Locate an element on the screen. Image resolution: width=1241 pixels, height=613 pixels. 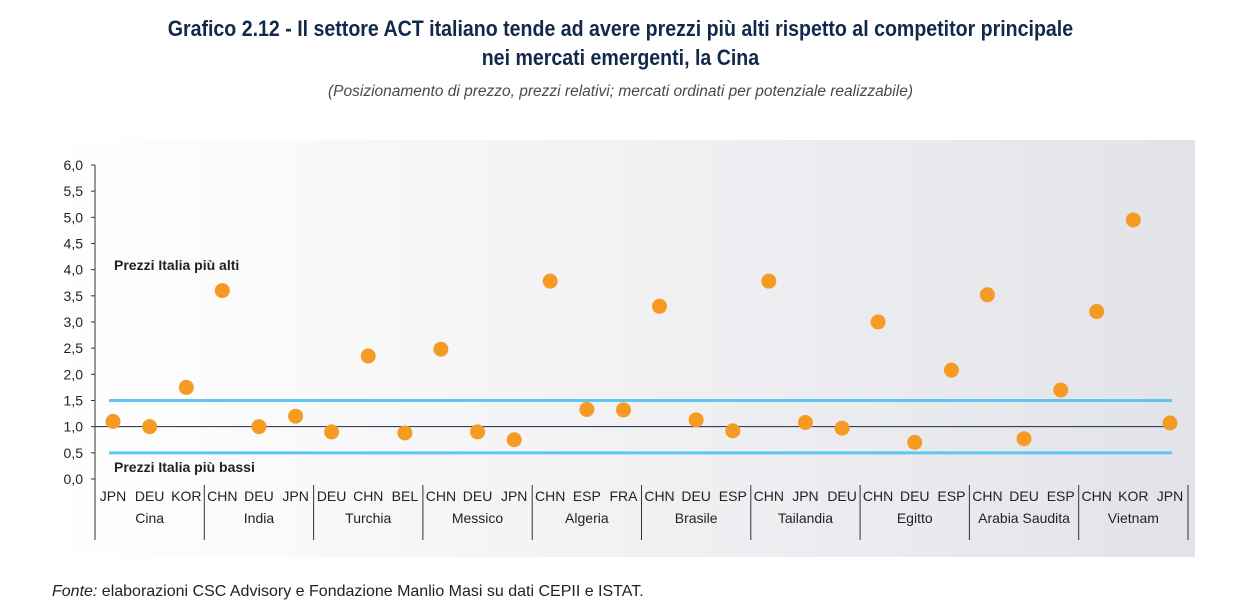
x-group-label: Vietnam is located at coordinates (1133, 518).